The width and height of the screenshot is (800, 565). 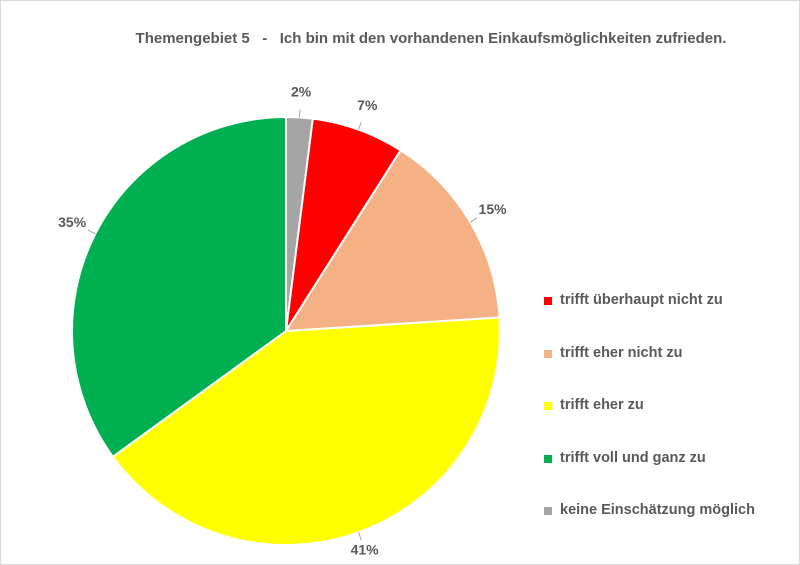 What do you see at coordinates (649, 371) in the screenshot?
I see `legend-item: trifft eher nicht zu` at bounding box center [649, 371].